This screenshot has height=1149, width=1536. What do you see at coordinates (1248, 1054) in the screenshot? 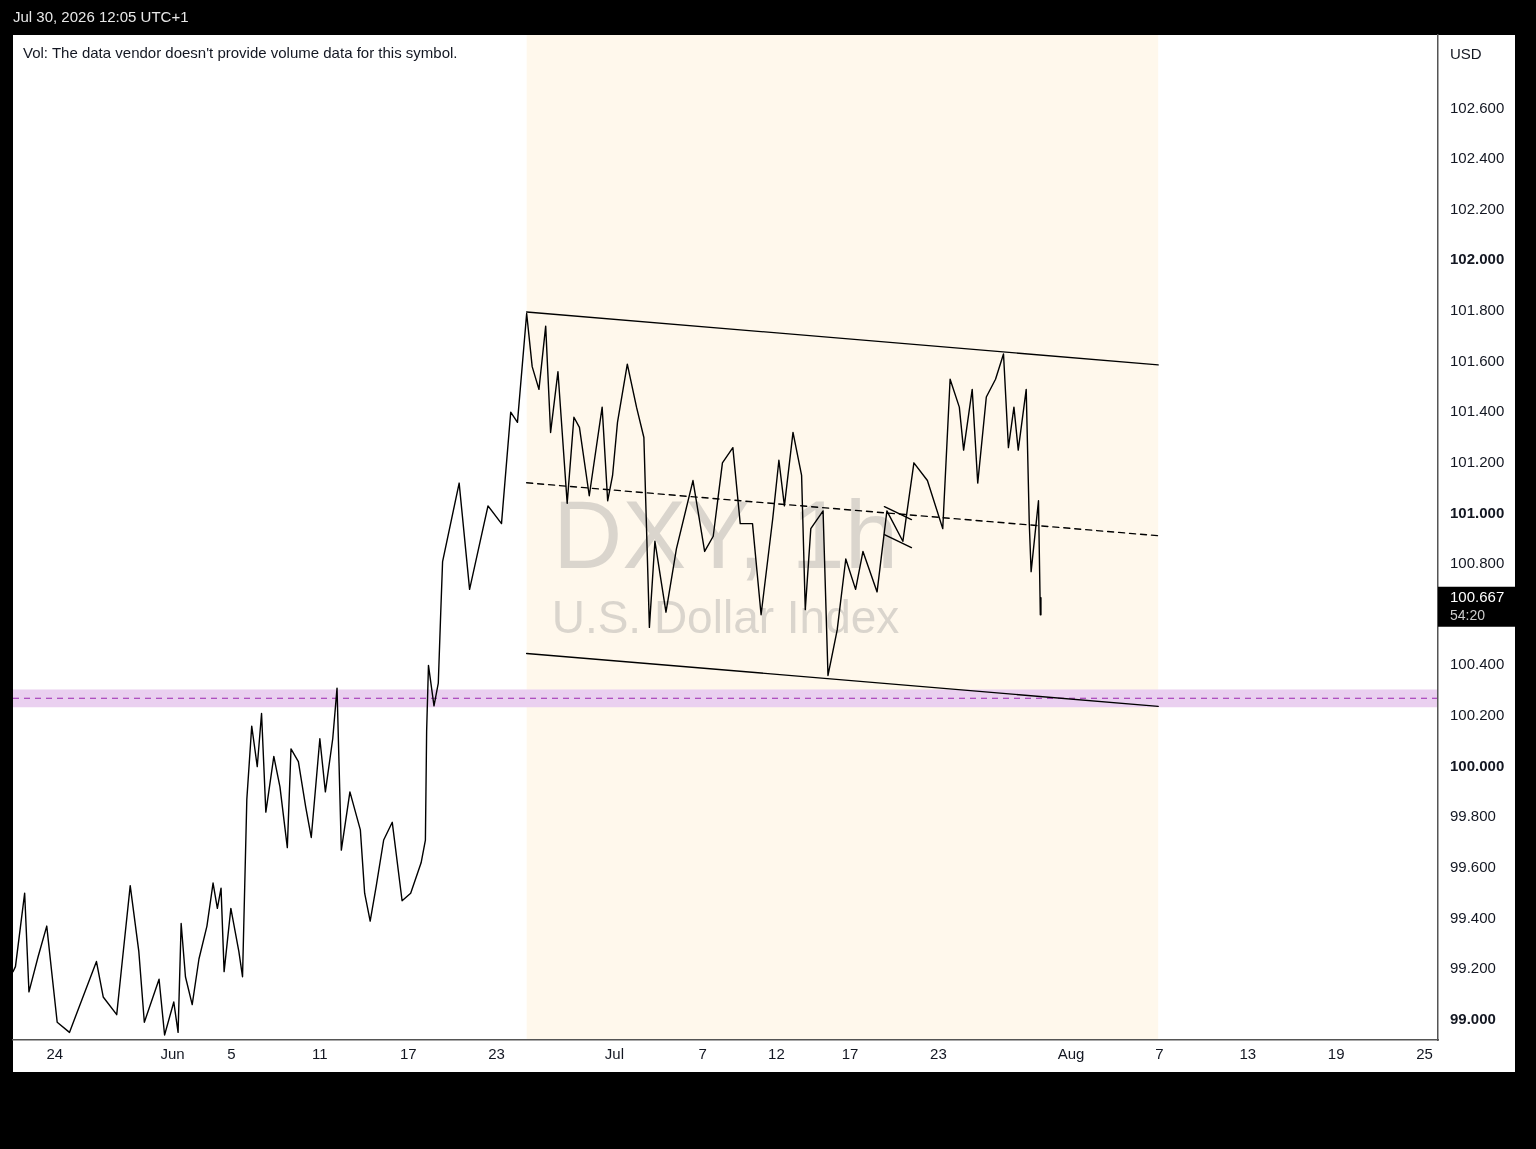
I see `x-tick-label: 13` at bounding box center [1248, 1054].